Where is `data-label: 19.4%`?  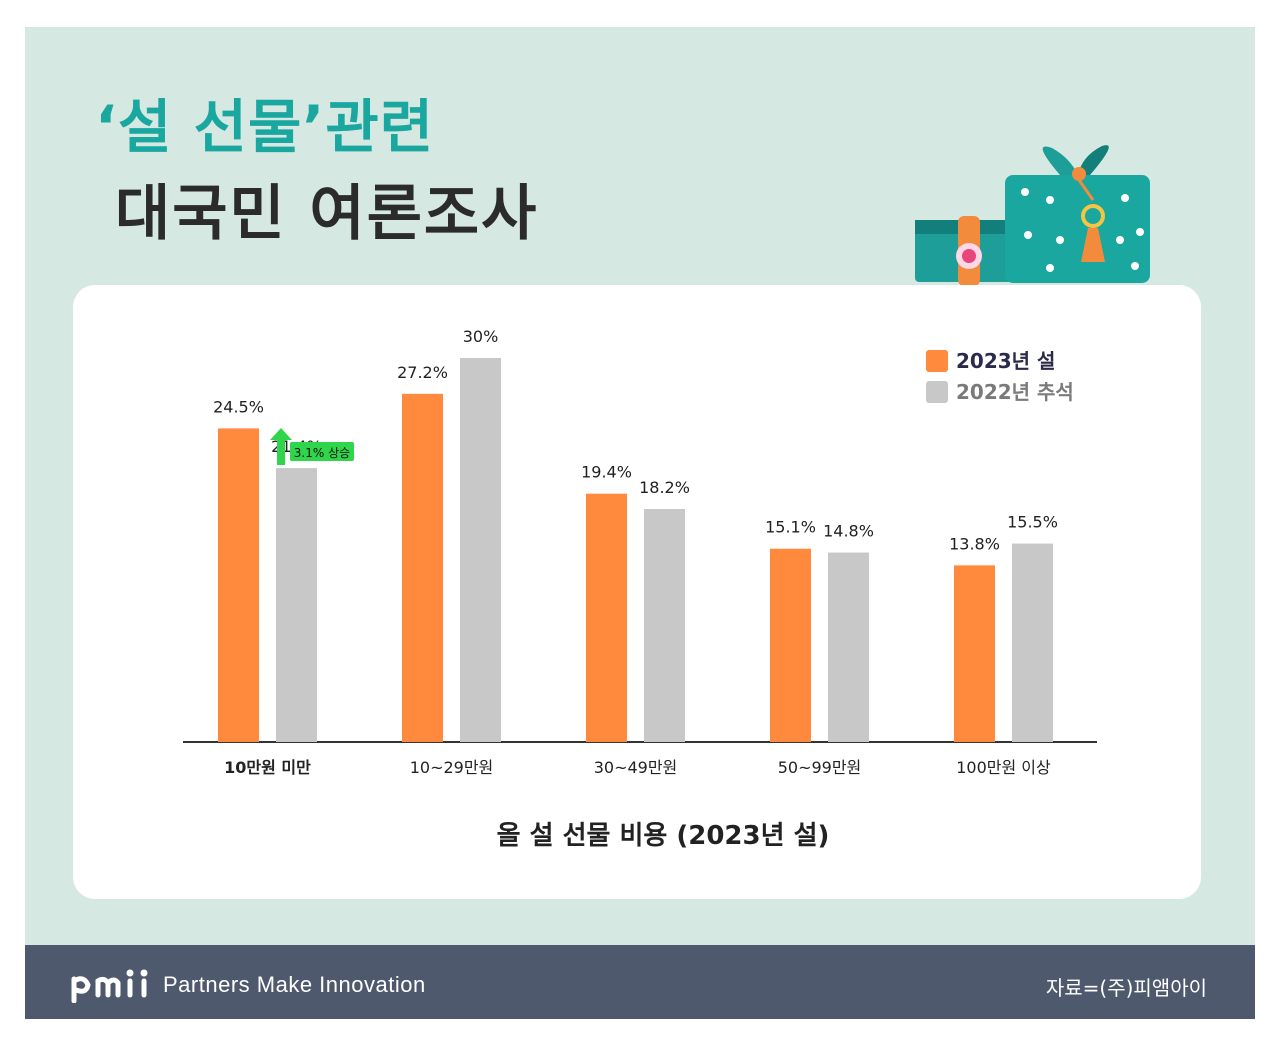
data-label: 19.4% is located at coordinates (606, 472).